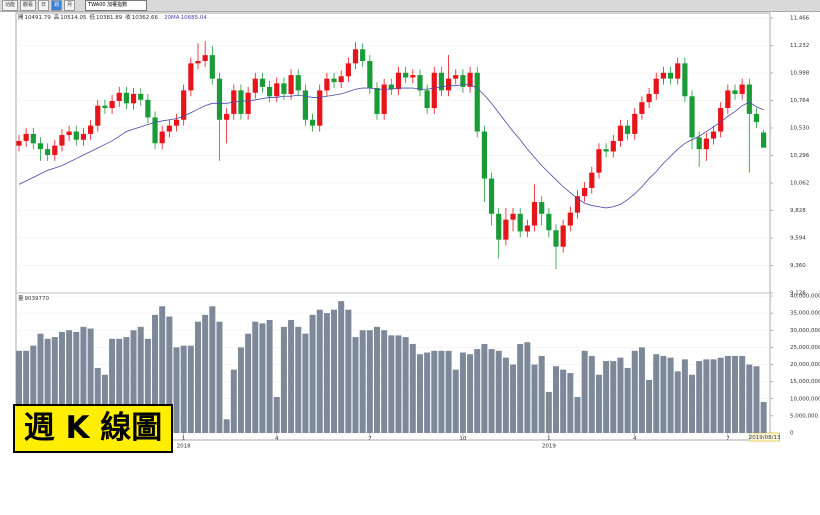  What do you see at coordinates (798, 294) in the screenshot?
I see `y-tick-label: 9,126` at bounding box center [798, 294].